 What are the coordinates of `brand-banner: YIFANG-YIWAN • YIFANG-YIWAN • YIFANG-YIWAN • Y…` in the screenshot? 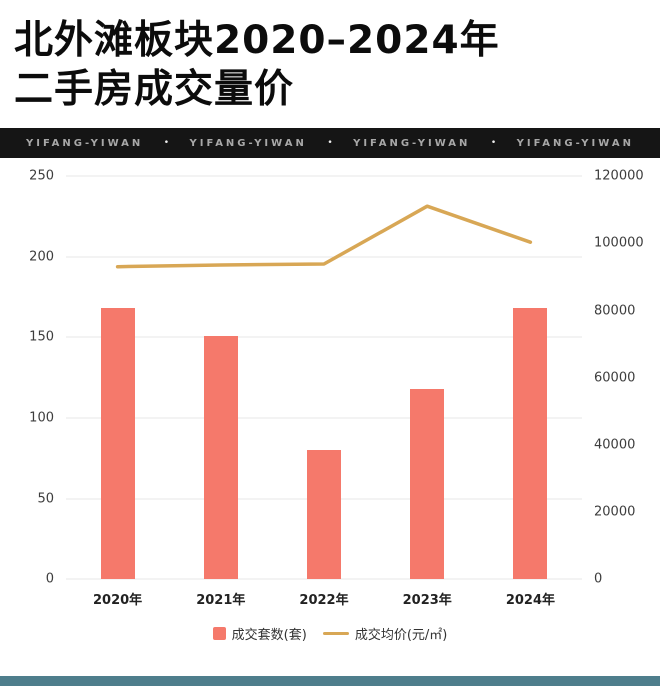 It's located at (330, 143).